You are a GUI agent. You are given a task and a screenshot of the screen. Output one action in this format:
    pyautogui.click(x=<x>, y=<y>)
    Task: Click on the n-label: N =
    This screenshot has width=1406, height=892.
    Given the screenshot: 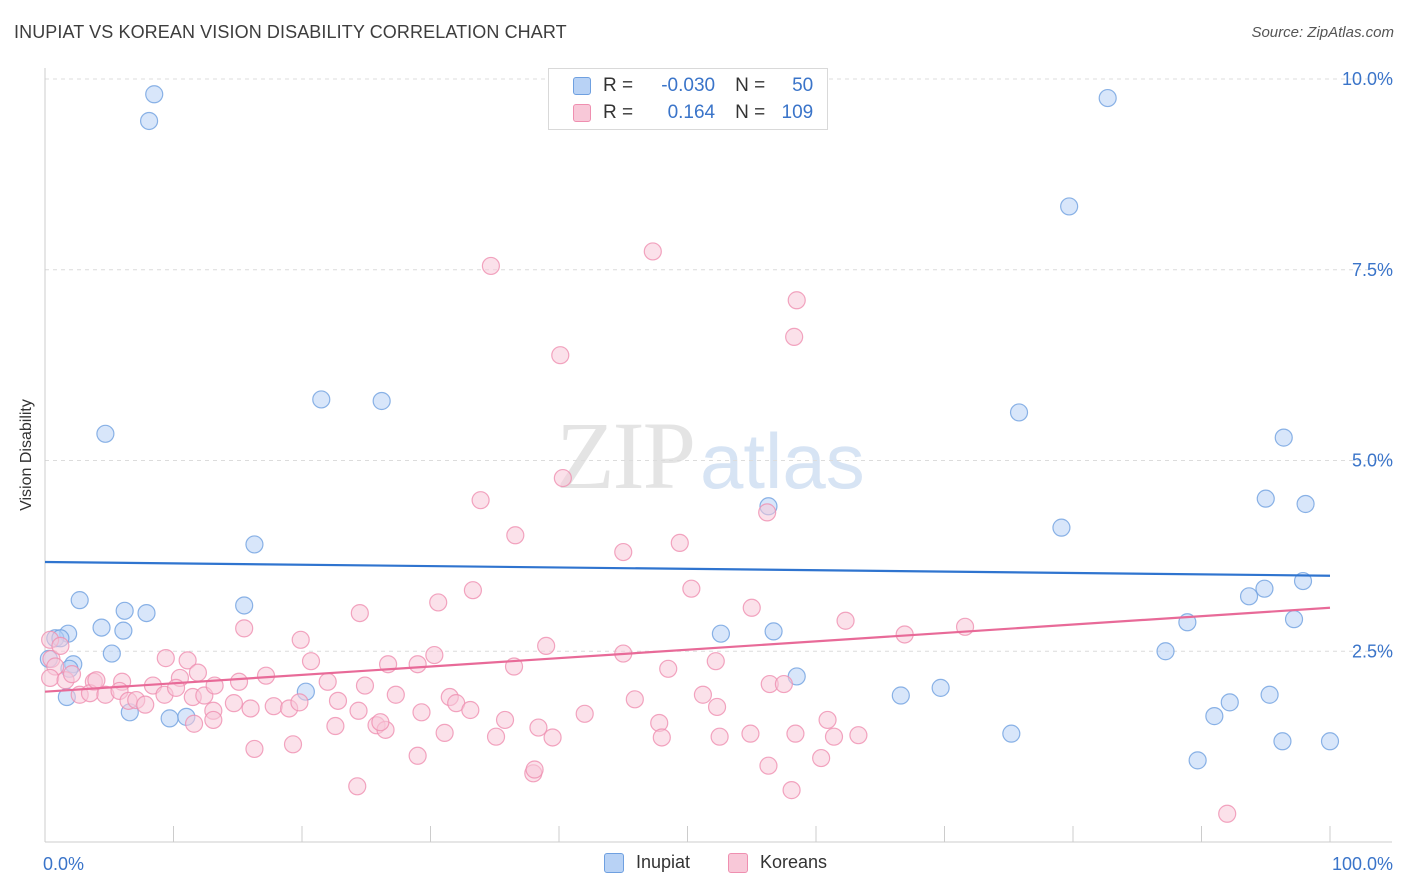 What is the action you would take?
    pyautogui.click(x=750, y=85)
    